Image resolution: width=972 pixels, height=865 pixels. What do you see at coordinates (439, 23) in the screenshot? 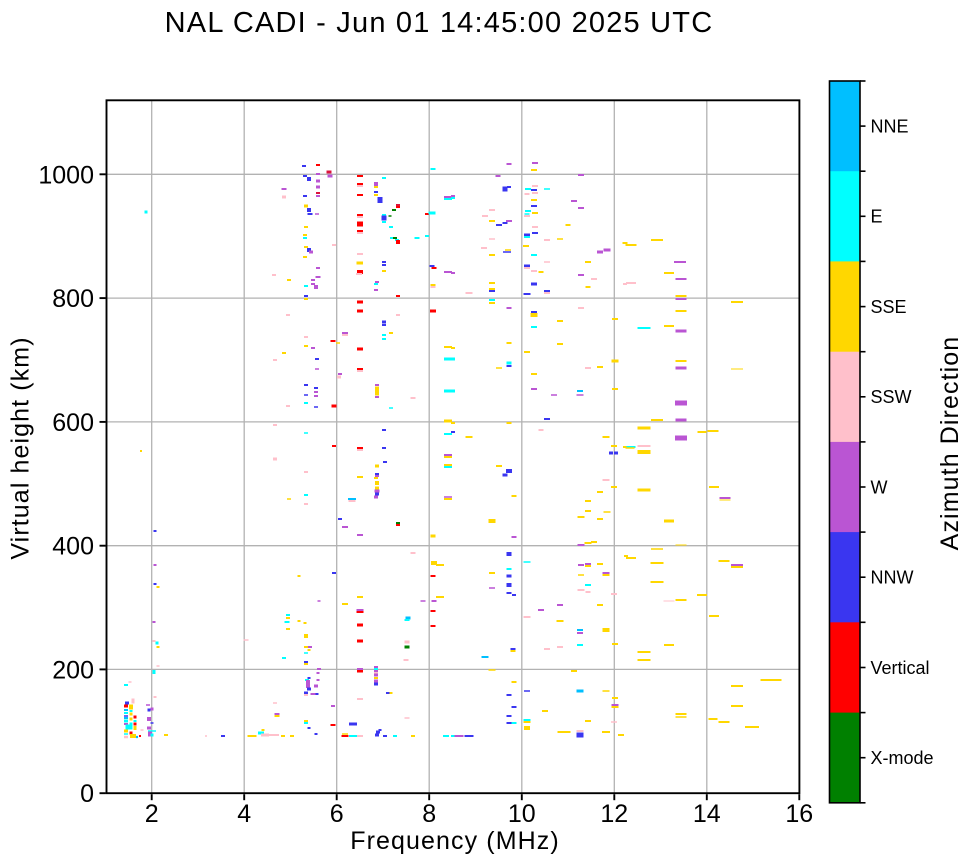
I see `svg-text:NAL CADI - Jun 01 14:45:00 202: NAL CADI - Jun 01 14:45:00 2025 UTC` at bounding box center [439, 23].